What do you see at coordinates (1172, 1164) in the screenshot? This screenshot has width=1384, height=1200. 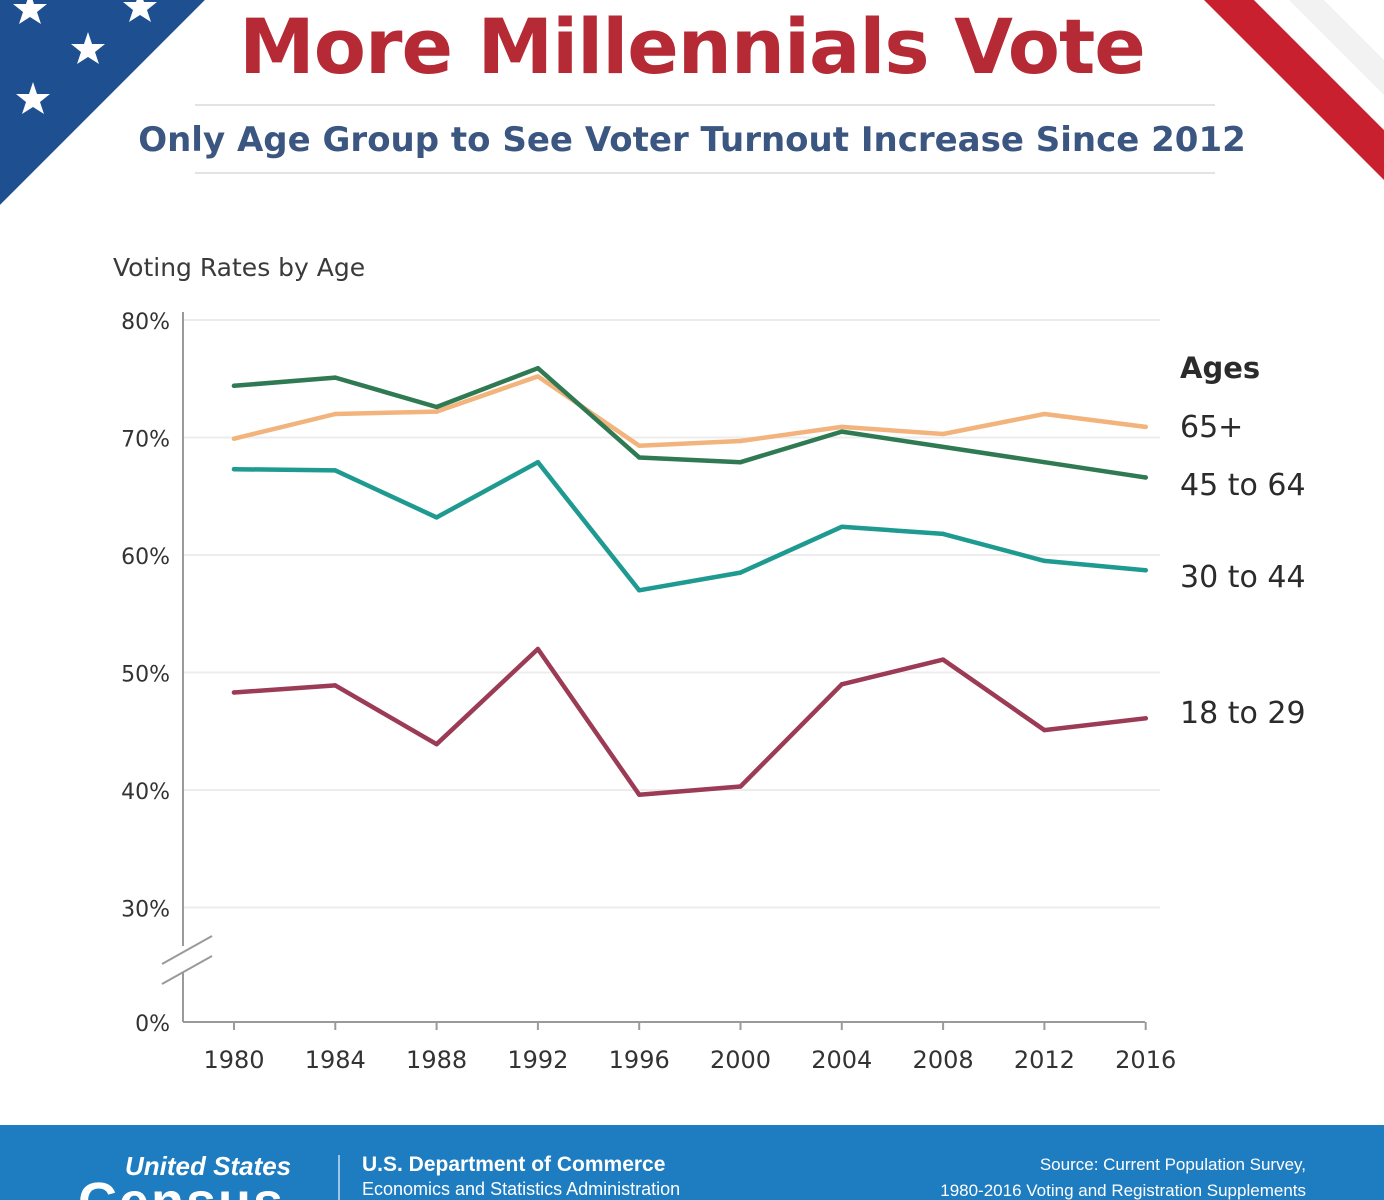 I see `source-line-1: Source: Current Population Survey,` at bounding box center [1172, 1164].